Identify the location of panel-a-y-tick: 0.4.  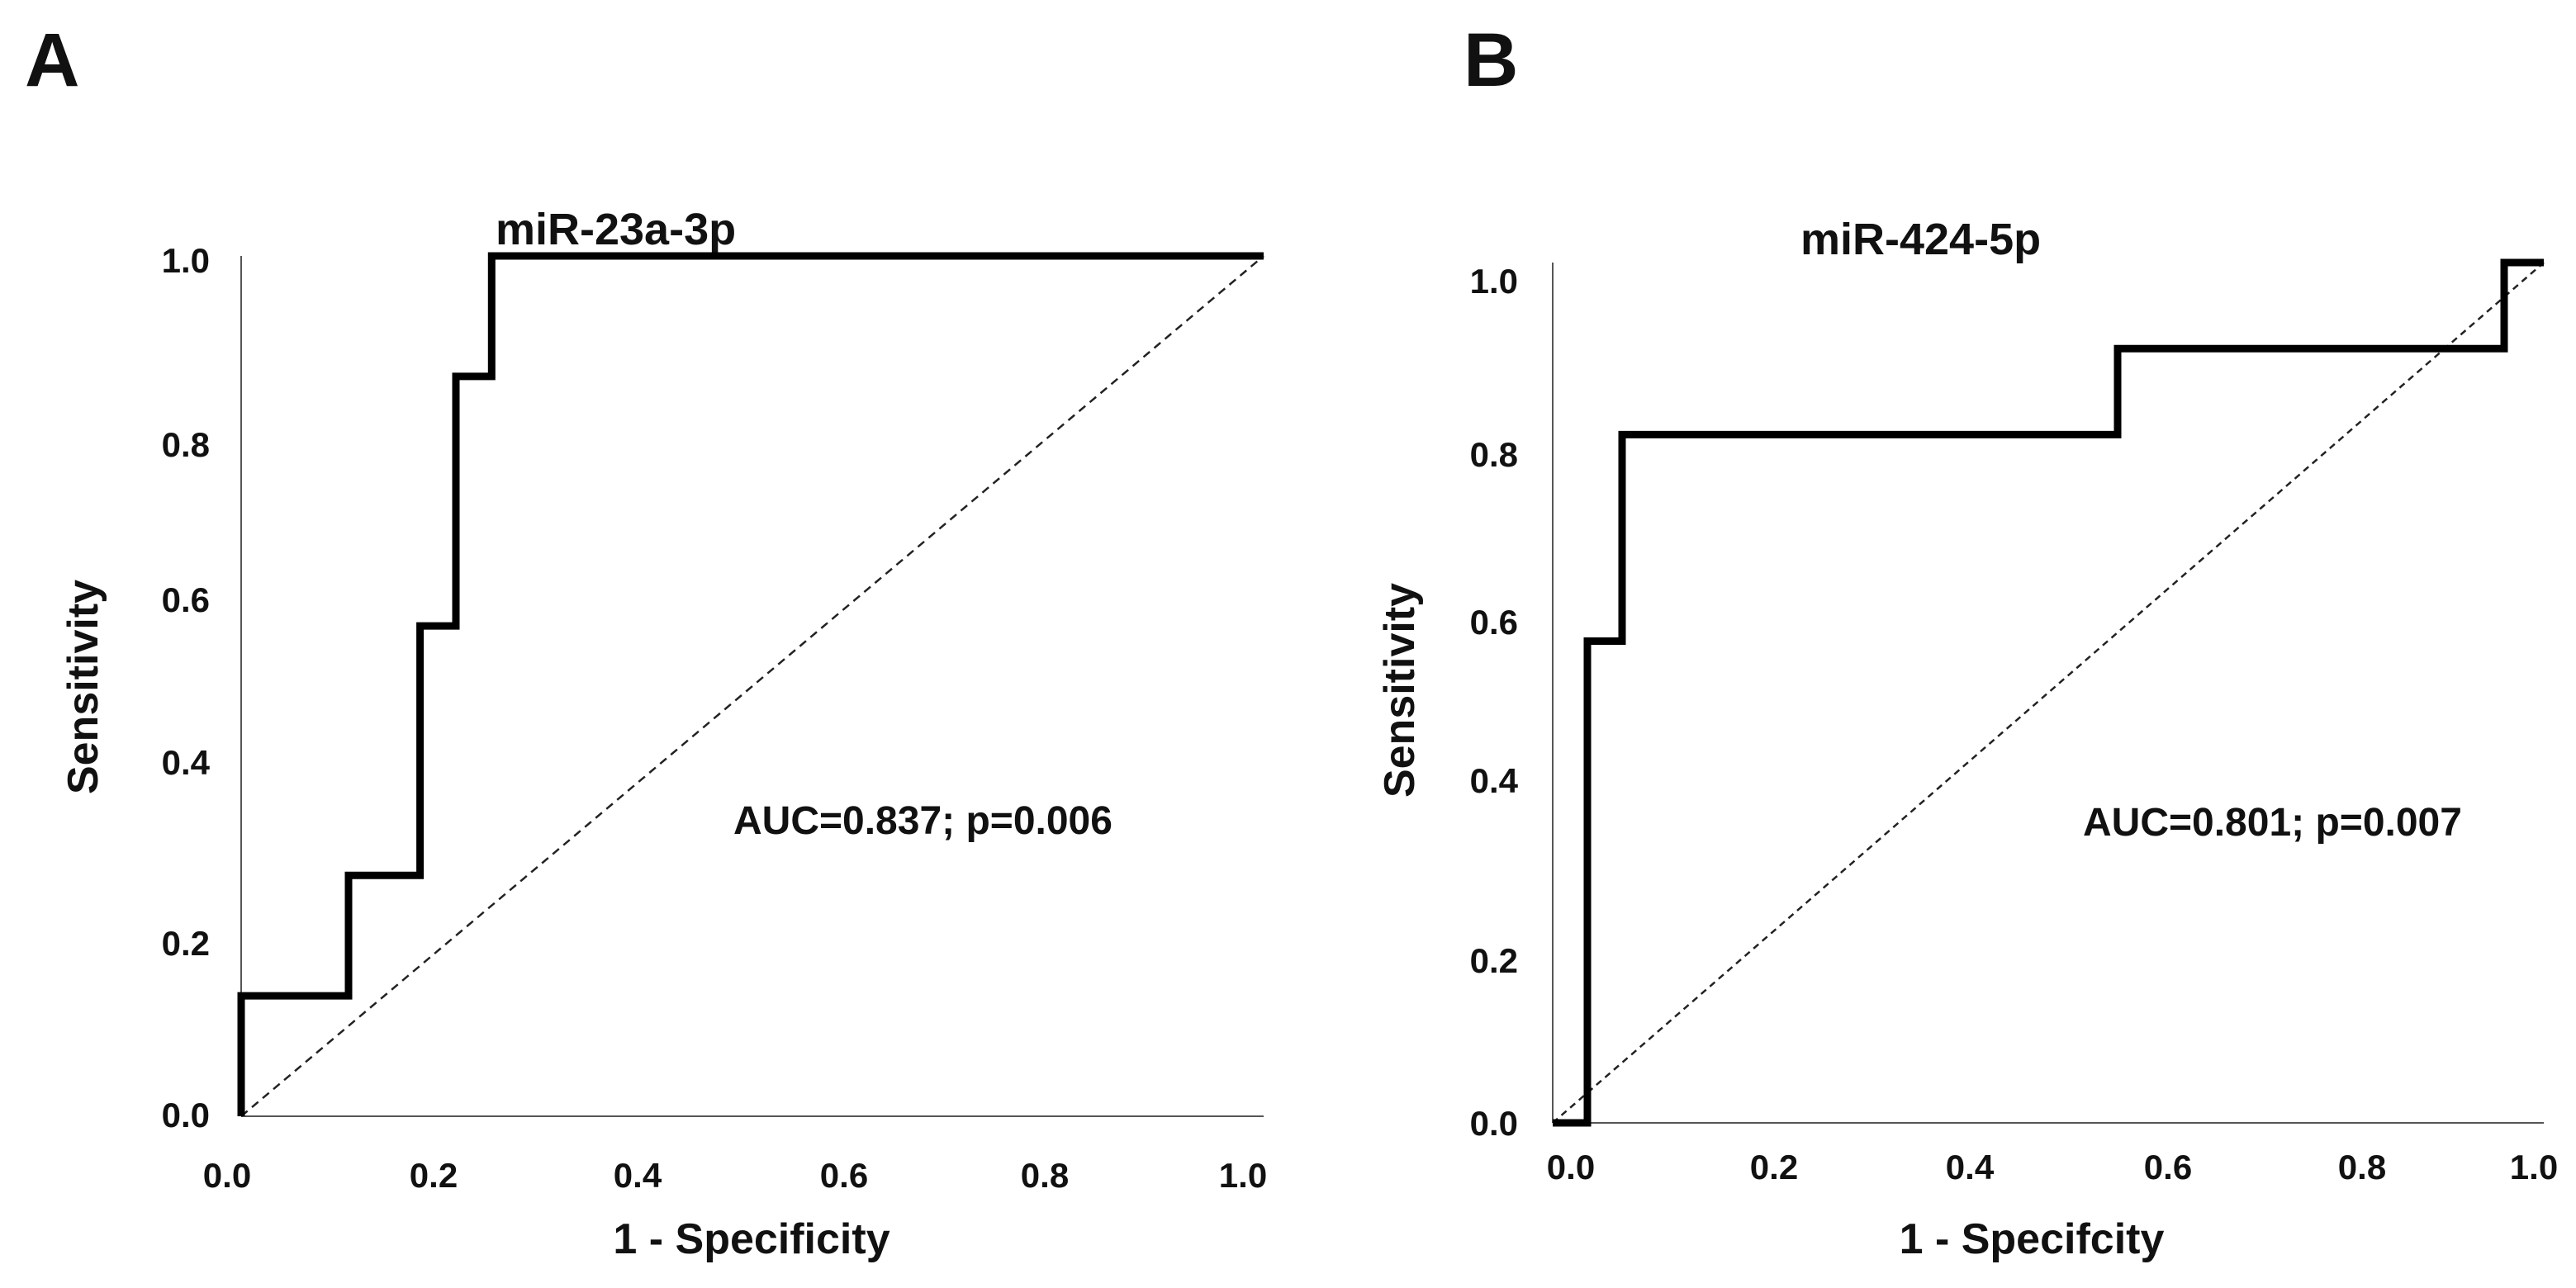
(186, 762).